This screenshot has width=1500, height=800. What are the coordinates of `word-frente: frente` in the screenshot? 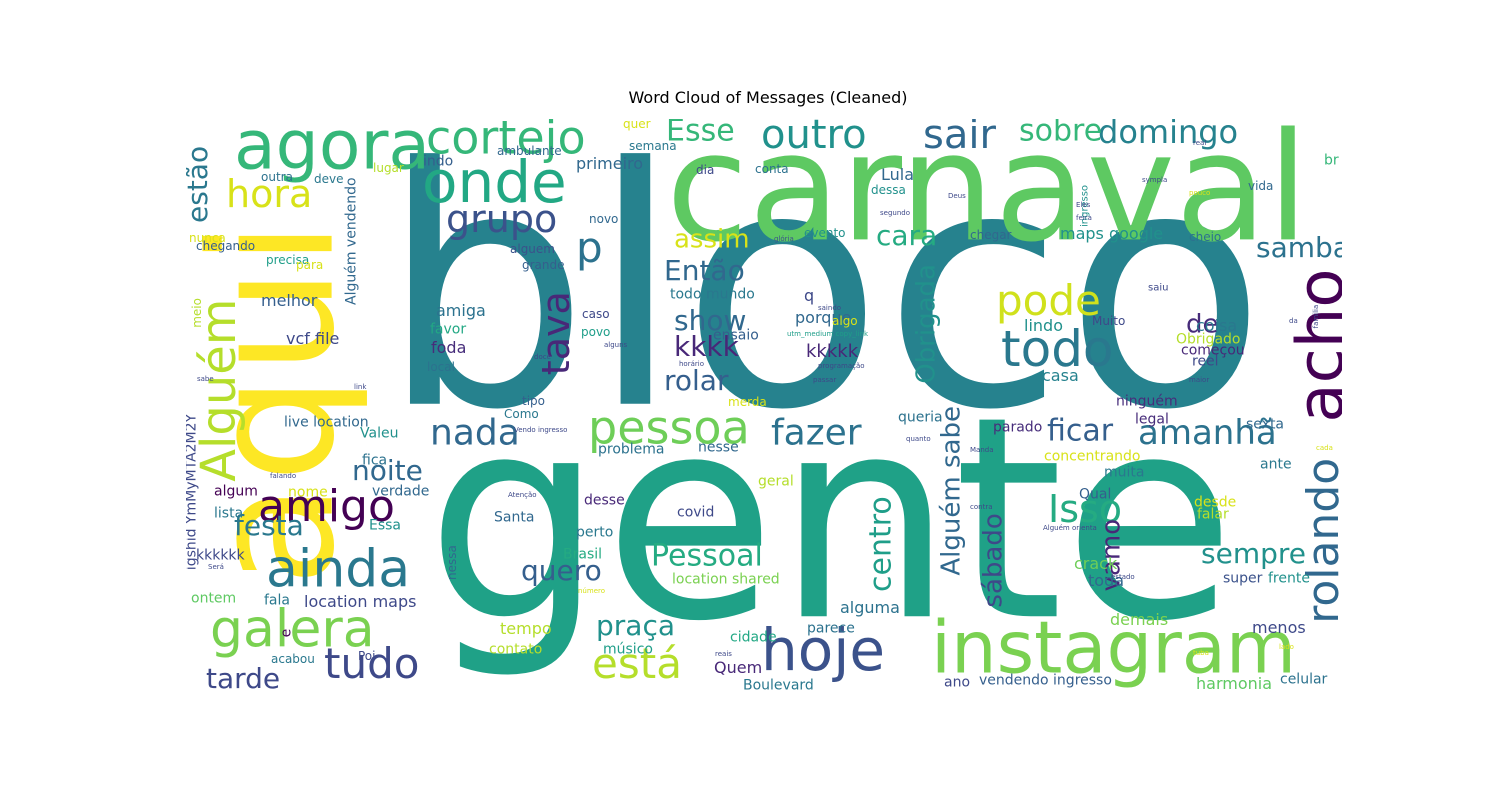 It's located at (1289, 579).